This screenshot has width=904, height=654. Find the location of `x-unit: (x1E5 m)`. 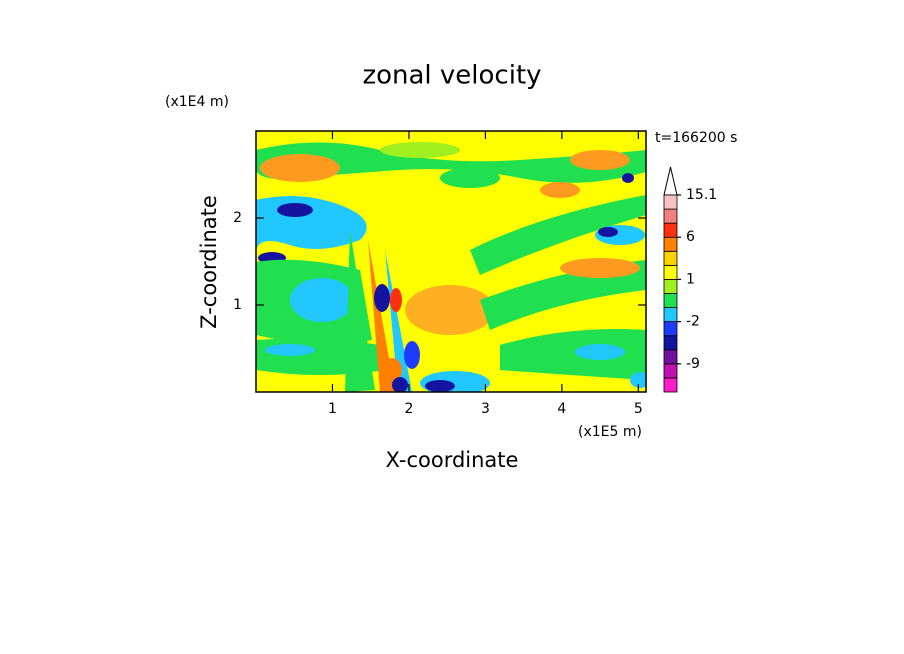

x-unit: (x1E5 m) is located at coordinates (610, 432).